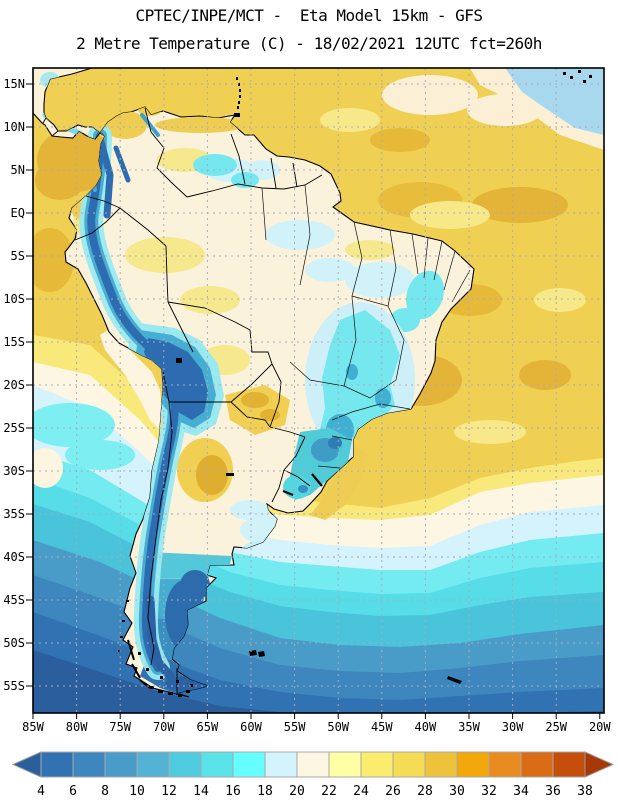 Image resolution: width=618 pixels, height=800 pixels. I want to click on lon-tick-label-60W: 60W, so click(251, 727).